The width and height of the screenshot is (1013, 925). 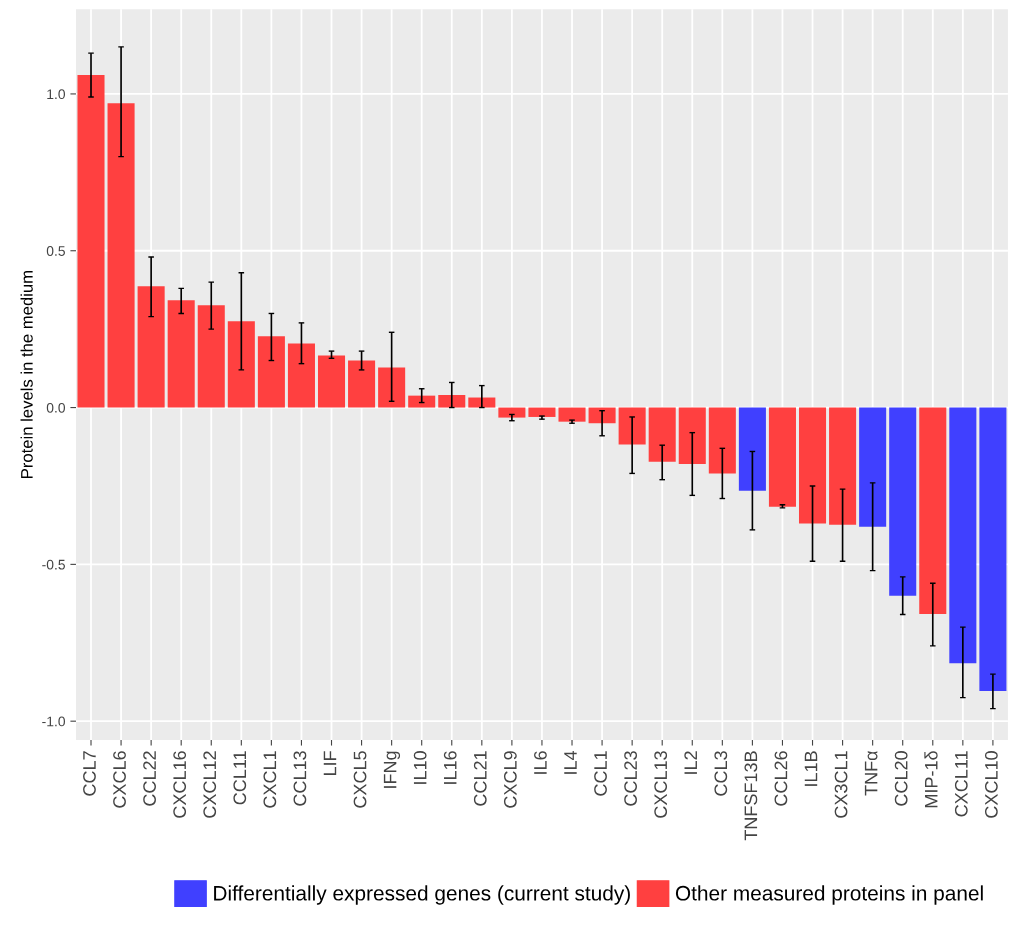 I want to click on y-tick-label: -0.5, so click(x=53, y=564).